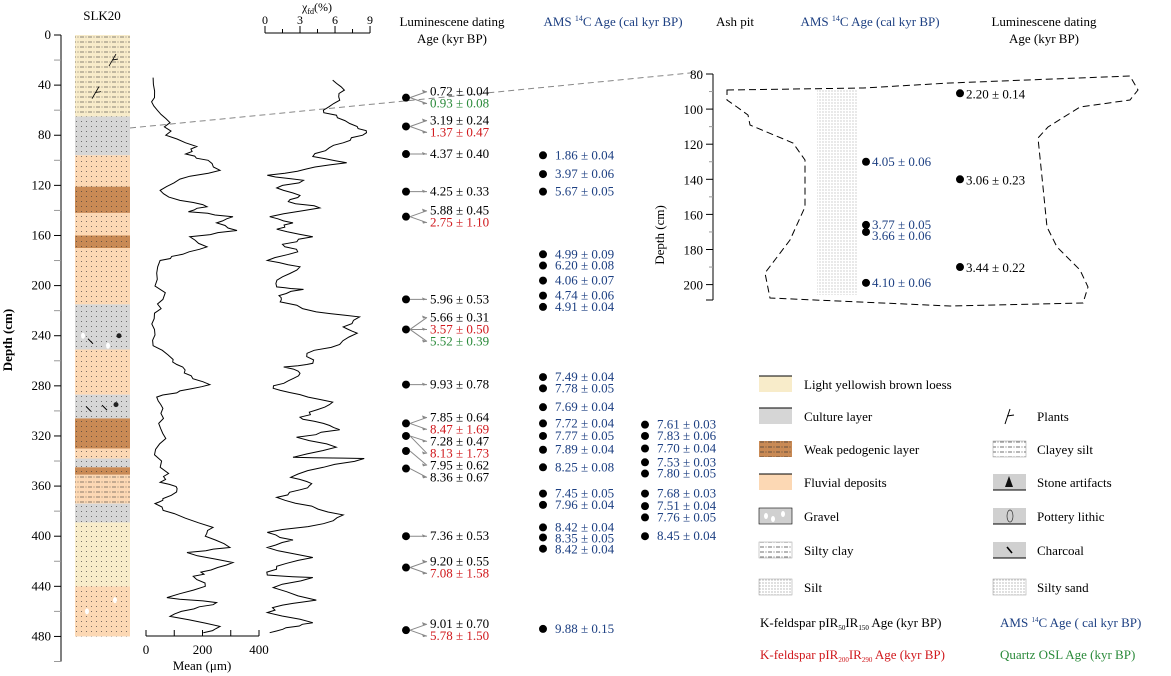  I want to click on depth-tick-label: 240, so click(42, 335).